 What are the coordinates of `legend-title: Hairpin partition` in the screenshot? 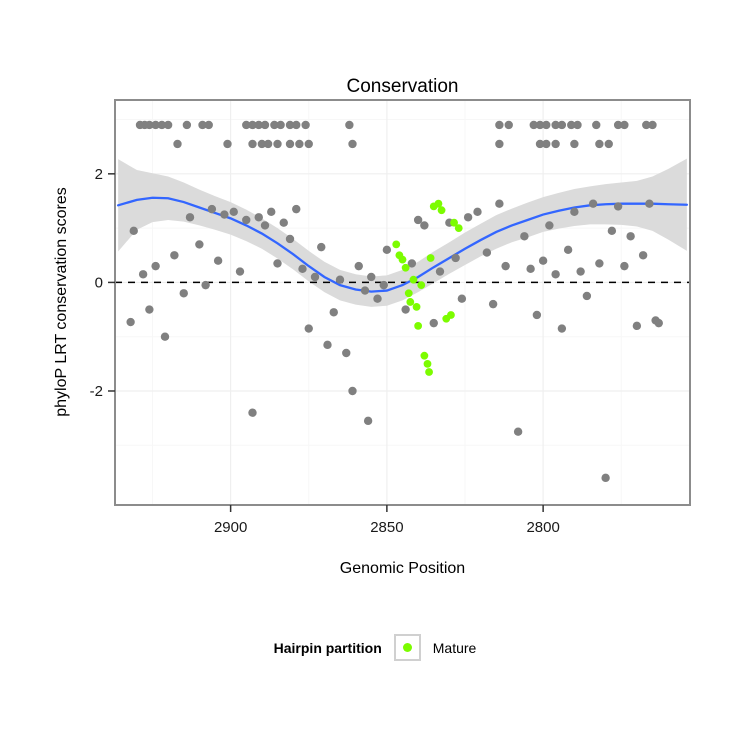 It's located at (327, 647).